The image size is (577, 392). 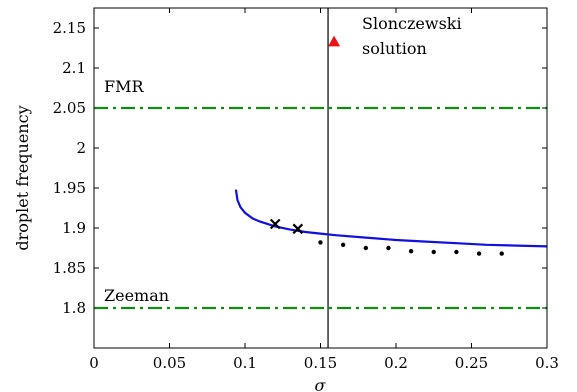 I want to click on hline-label-fmr: FMR, so click(x=124, y=86).